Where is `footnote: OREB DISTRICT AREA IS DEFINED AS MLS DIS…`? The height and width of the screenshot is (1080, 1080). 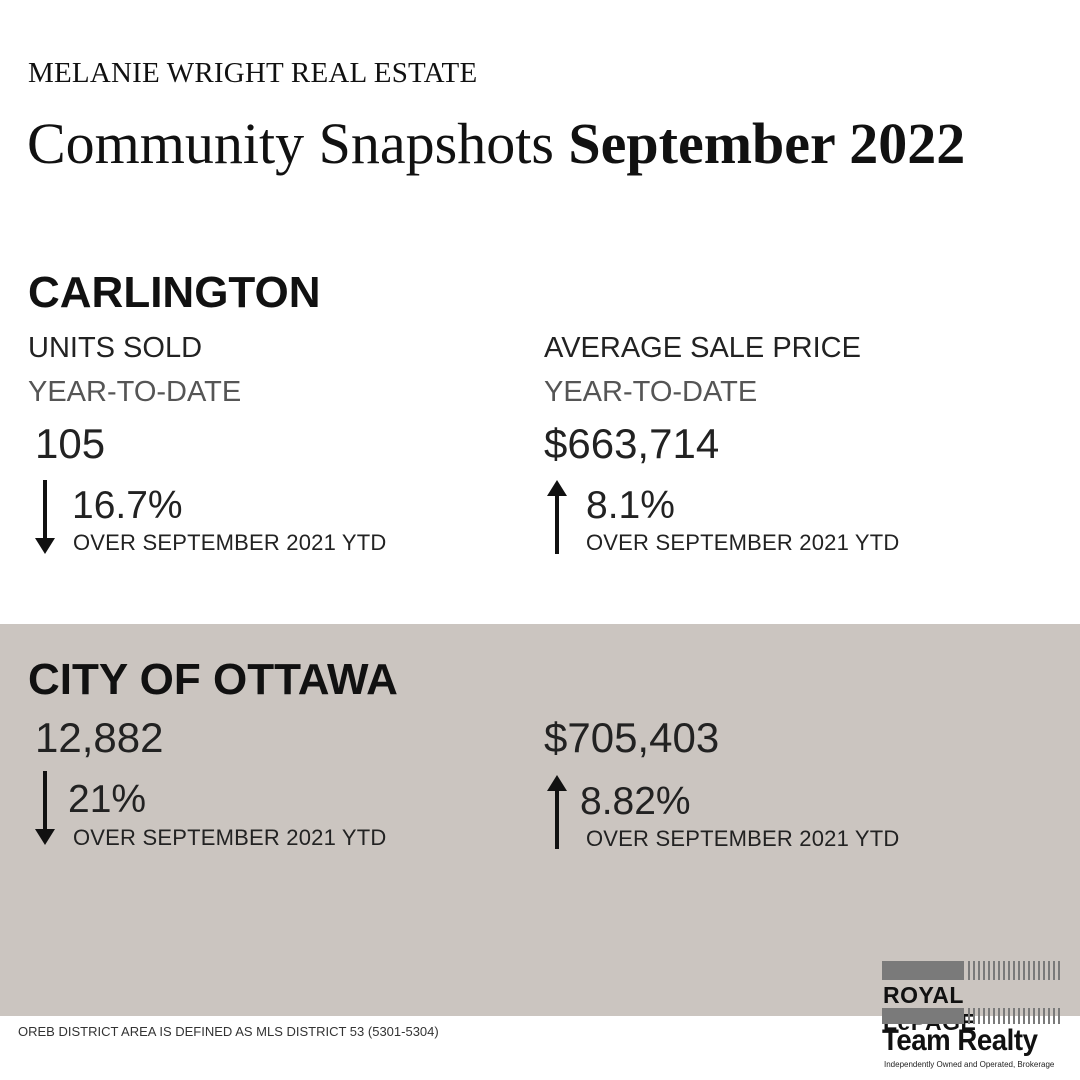 footnote: OREB DISTRICT AREA IS DEFINED AS MLS DIS… is located at coordinates (228, 1031).